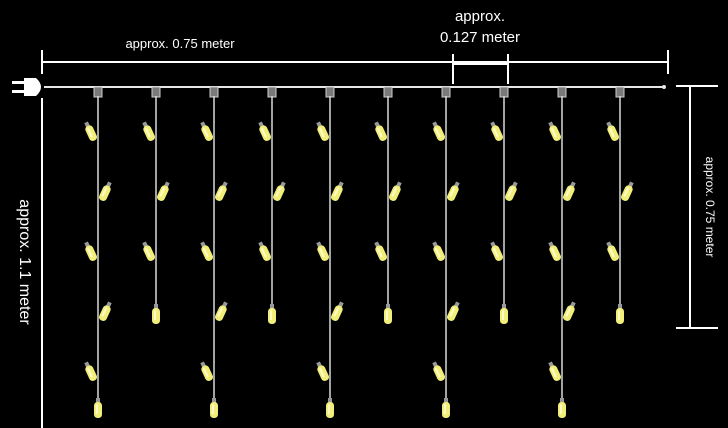 This screenshot has width=728, height=428. Describe the element at coordinates (697, 207) in the screenshot. I see `drop-dimension` at that location.